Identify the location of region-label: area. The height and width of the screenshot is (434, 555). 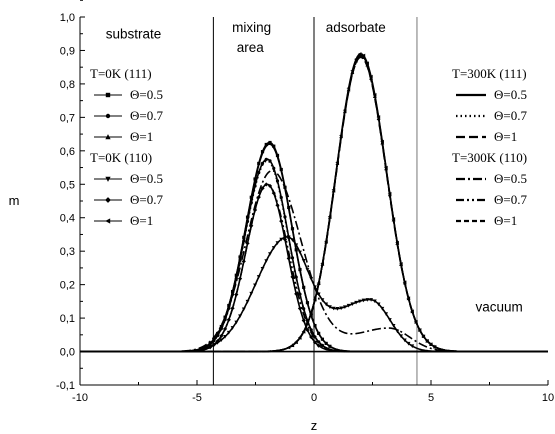
(251, 47).